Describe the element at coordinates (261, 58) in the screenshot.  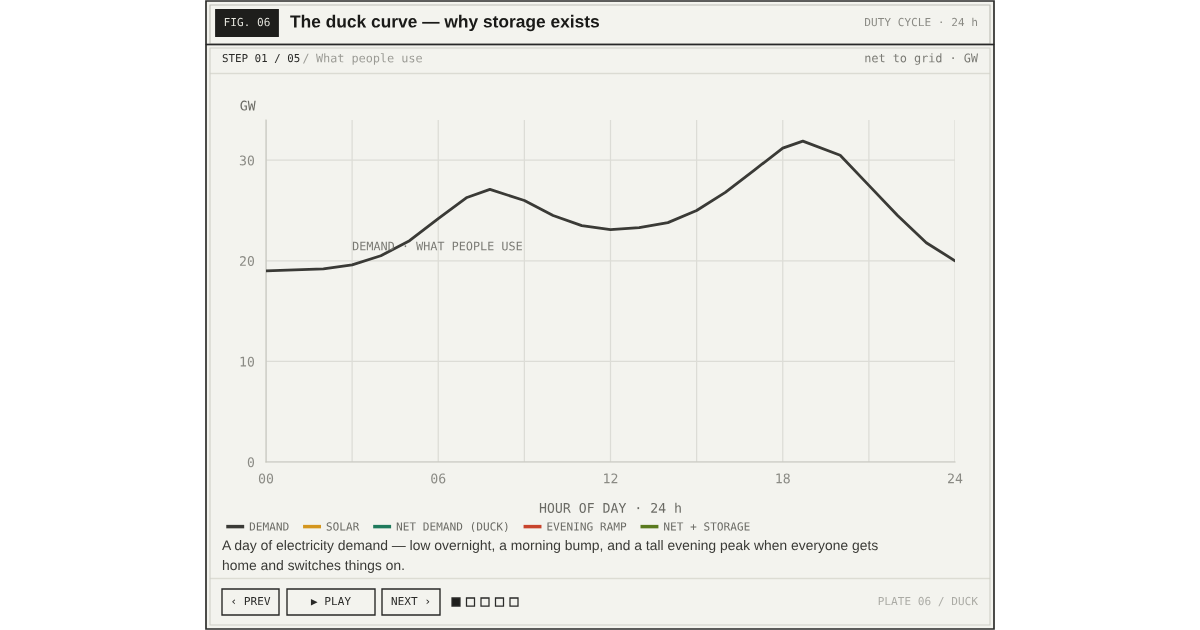
I see `text: STEP 01 / 05` at that location.